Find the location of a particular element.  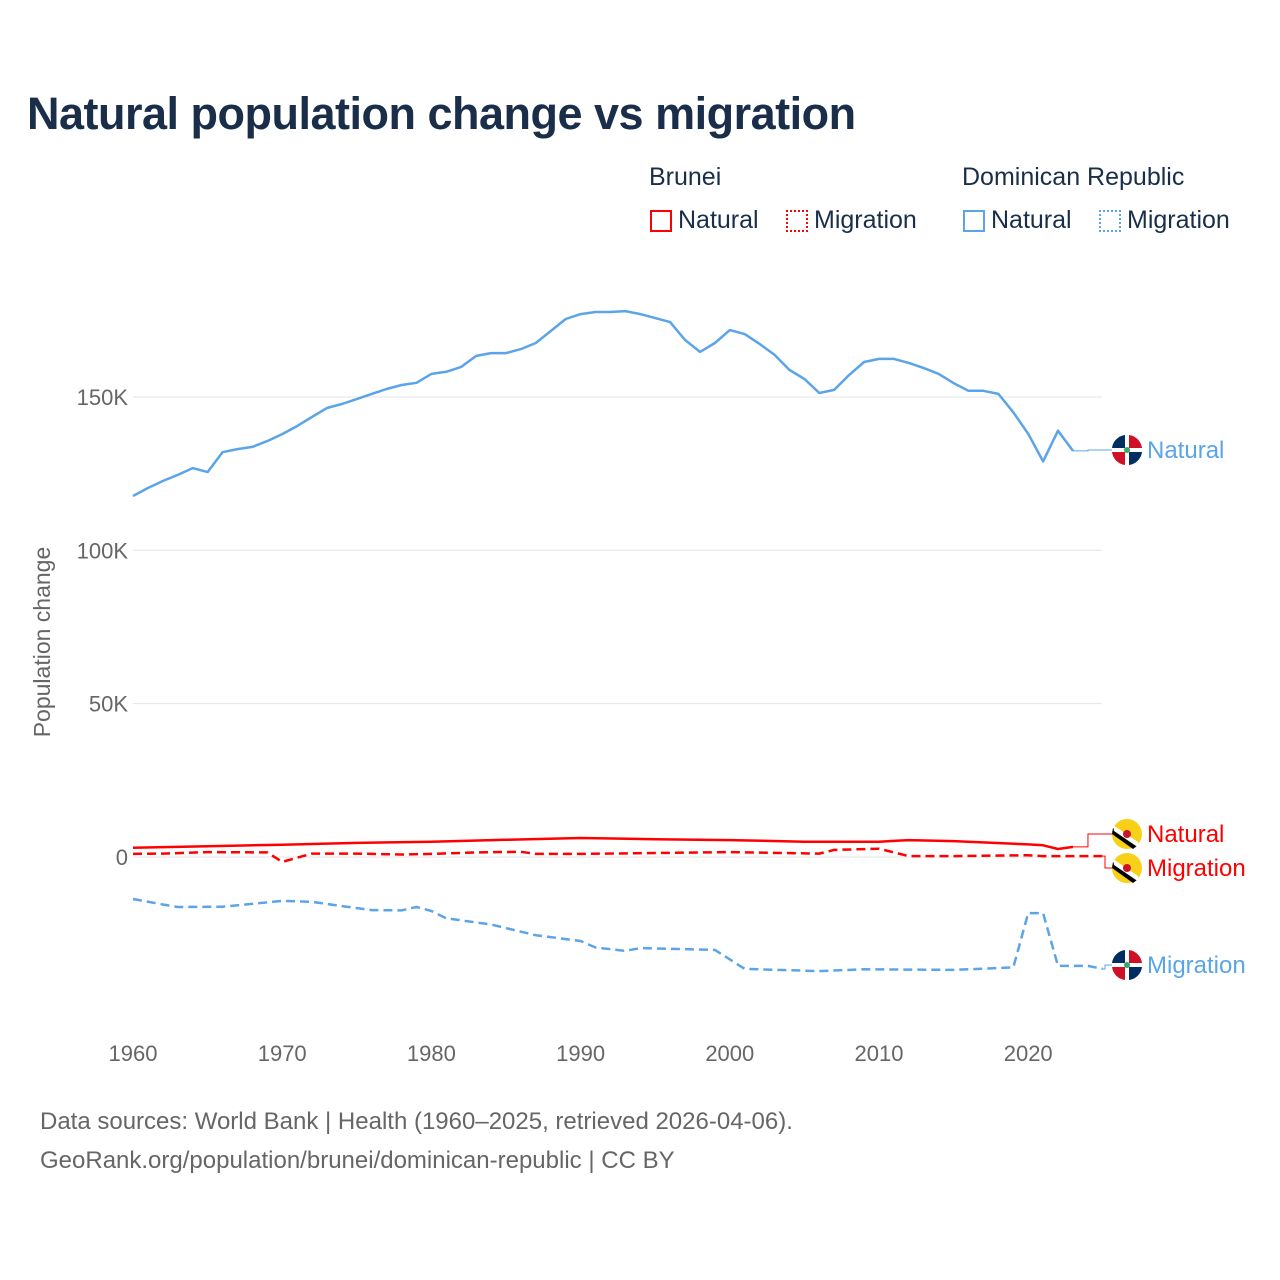

series-line-dominican-republic-migration is located at coordinates (618, 935).